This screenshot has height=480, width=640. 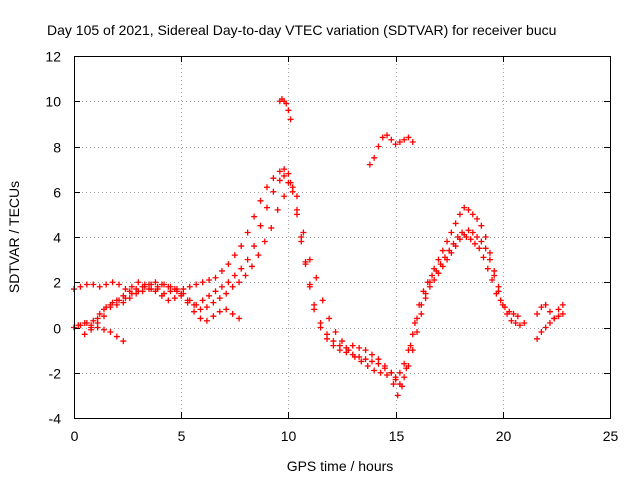 I want to click on x-tick-label: 15, so click(x=397, y=436).